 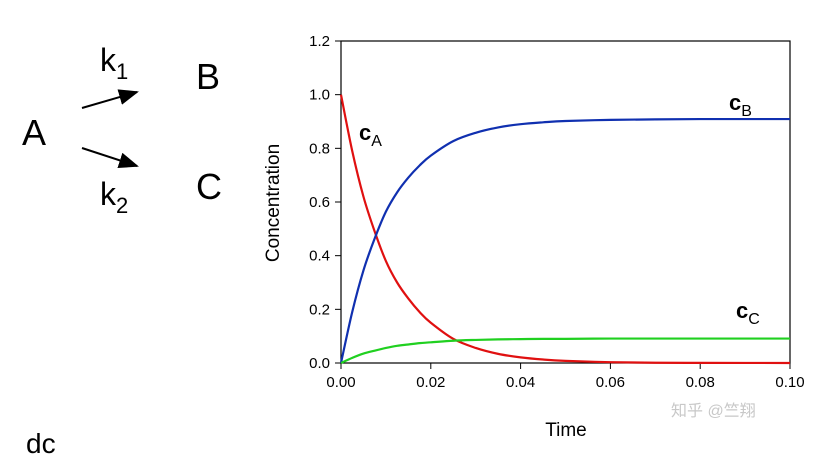 What do you see at coordinates (110, 129) in the screenshot?
I see `reaction-arrows` at bounding box center [110, 129].